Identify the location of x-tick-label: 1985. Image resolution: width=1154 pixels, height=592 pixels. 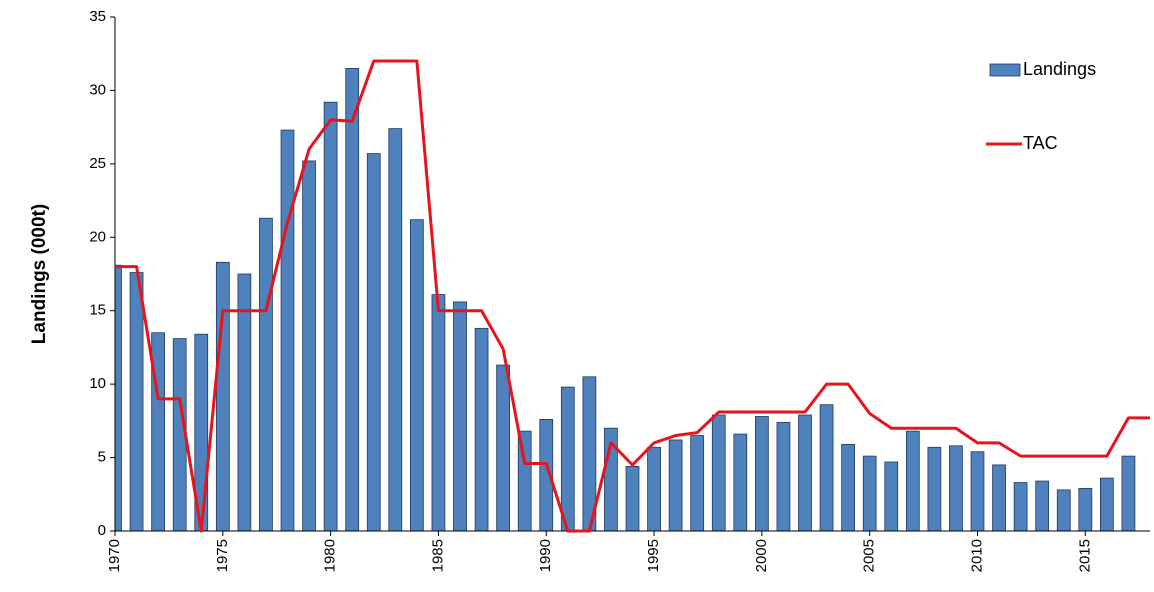
(437, 555).